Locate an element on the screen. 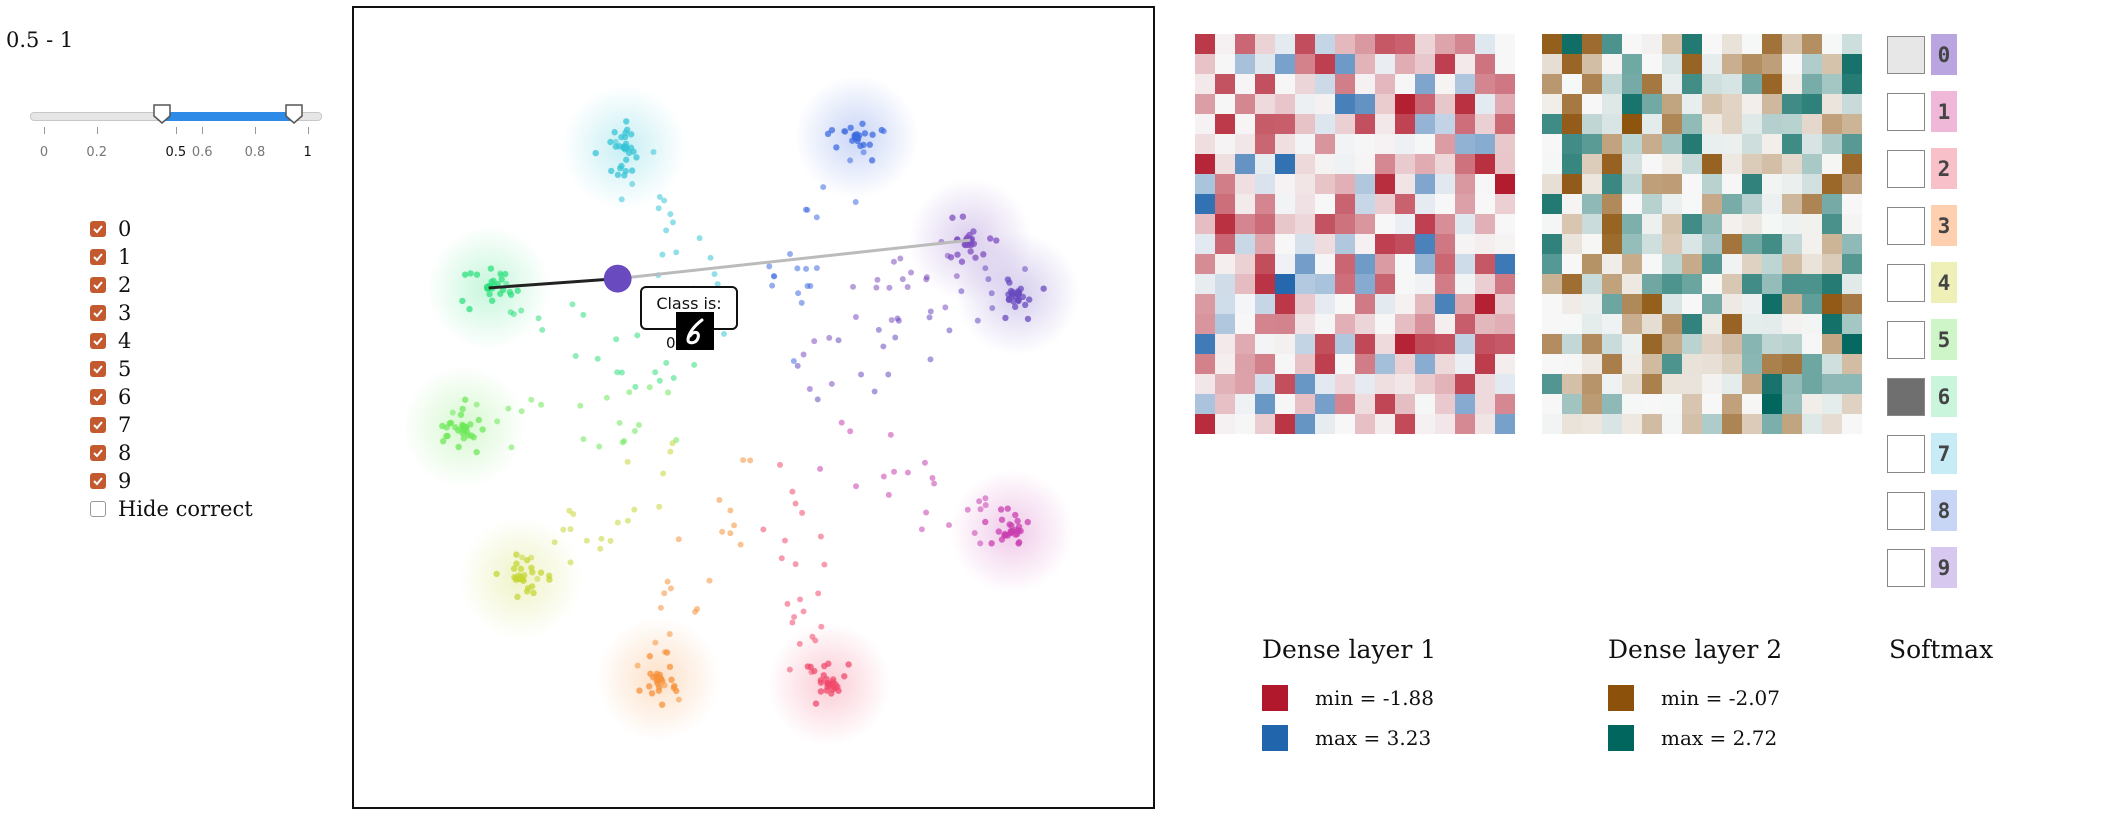 Image resolution: width=2120 pixels, height=819 pixels. class-filter-row: 4 is located at coordinates (171, 341).